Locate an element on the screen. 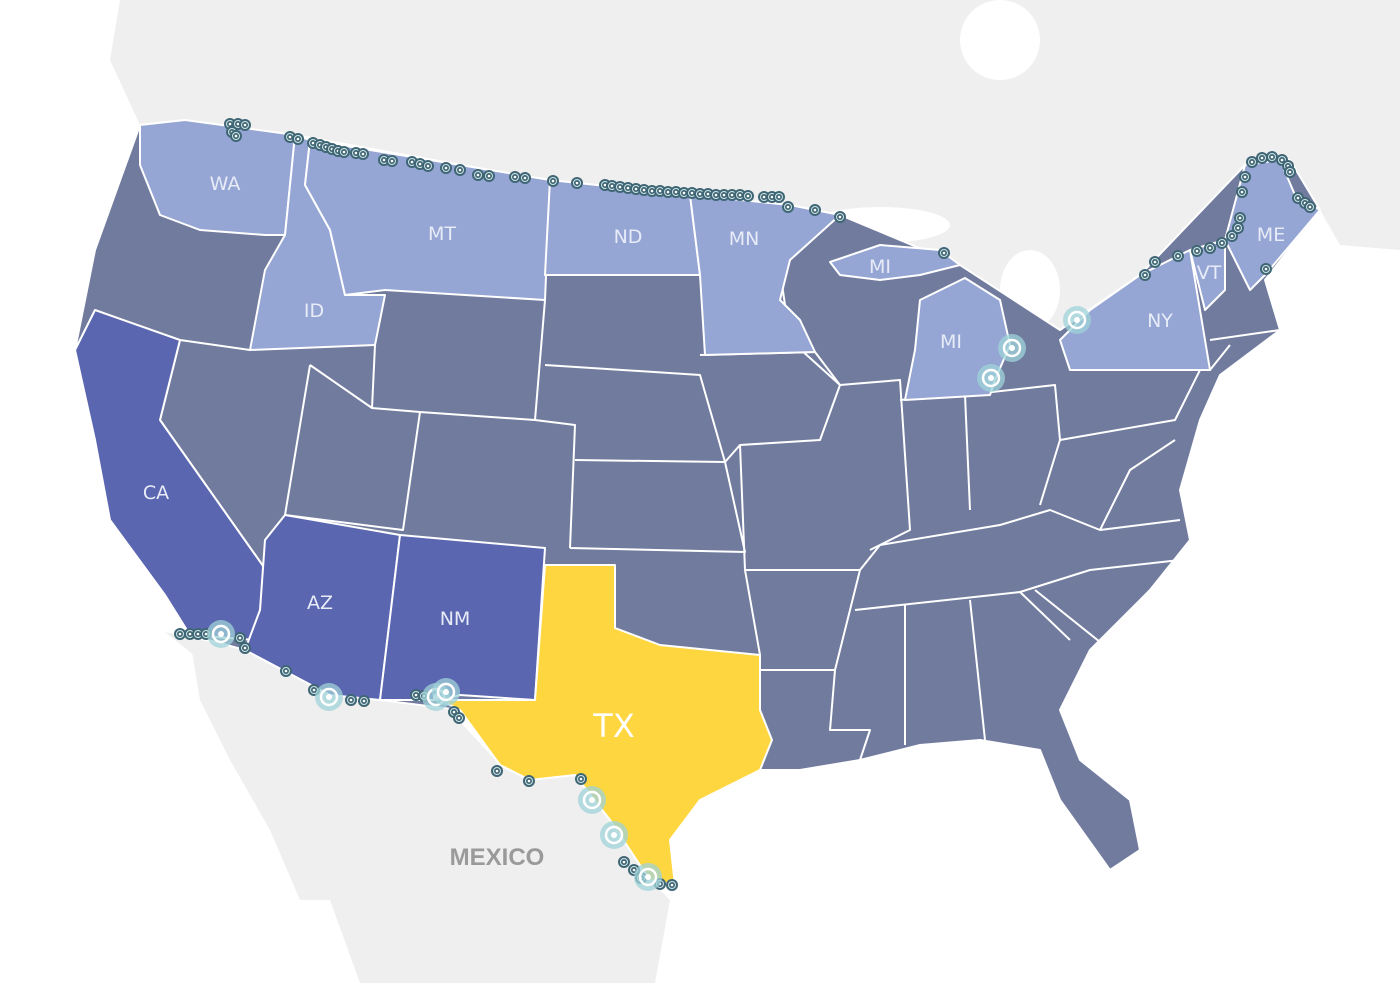 The width and height of the screenshot is (1400, 983). label-nm: NM is located at coordinates (455, 619).